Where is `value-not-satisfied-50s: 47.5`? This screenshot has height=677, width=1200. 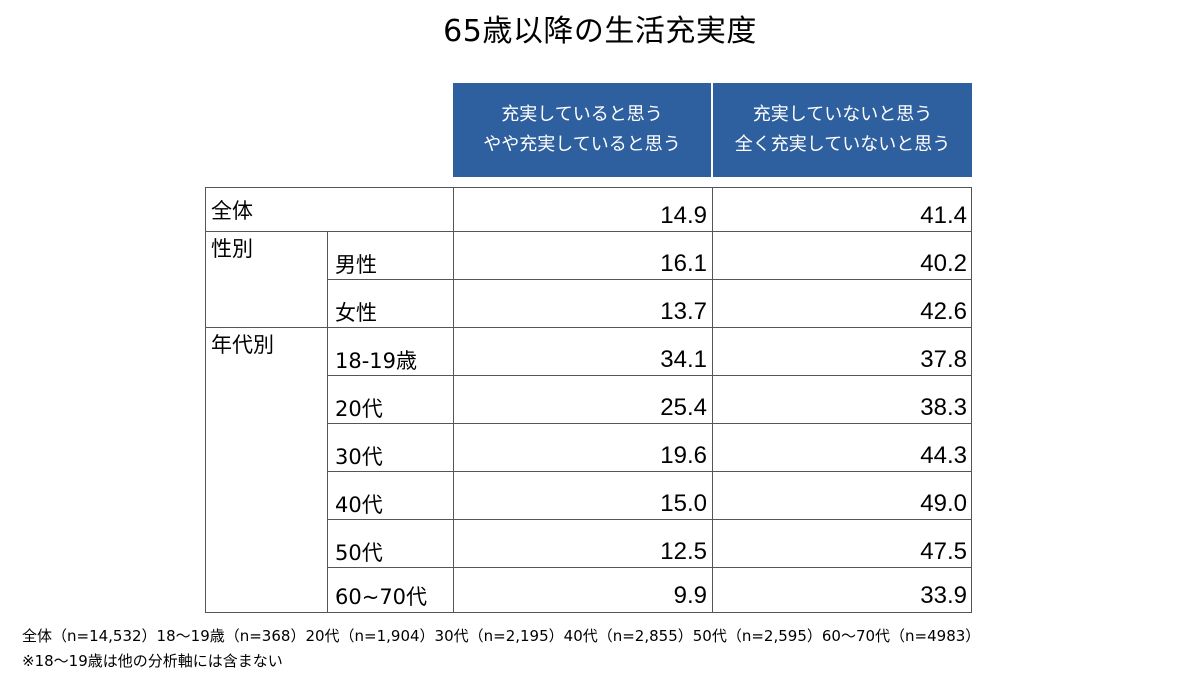
value-not-satisfied-50s: 47.5 is located at coordinates (943, 551).